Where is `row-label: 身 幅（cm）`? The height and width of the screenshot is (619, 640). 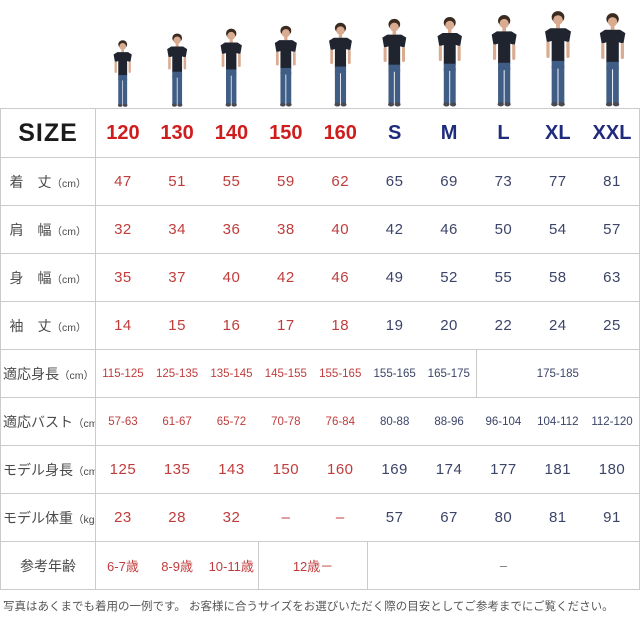 row-label: 身 幅（cm） is located at coordinates (48, 277).